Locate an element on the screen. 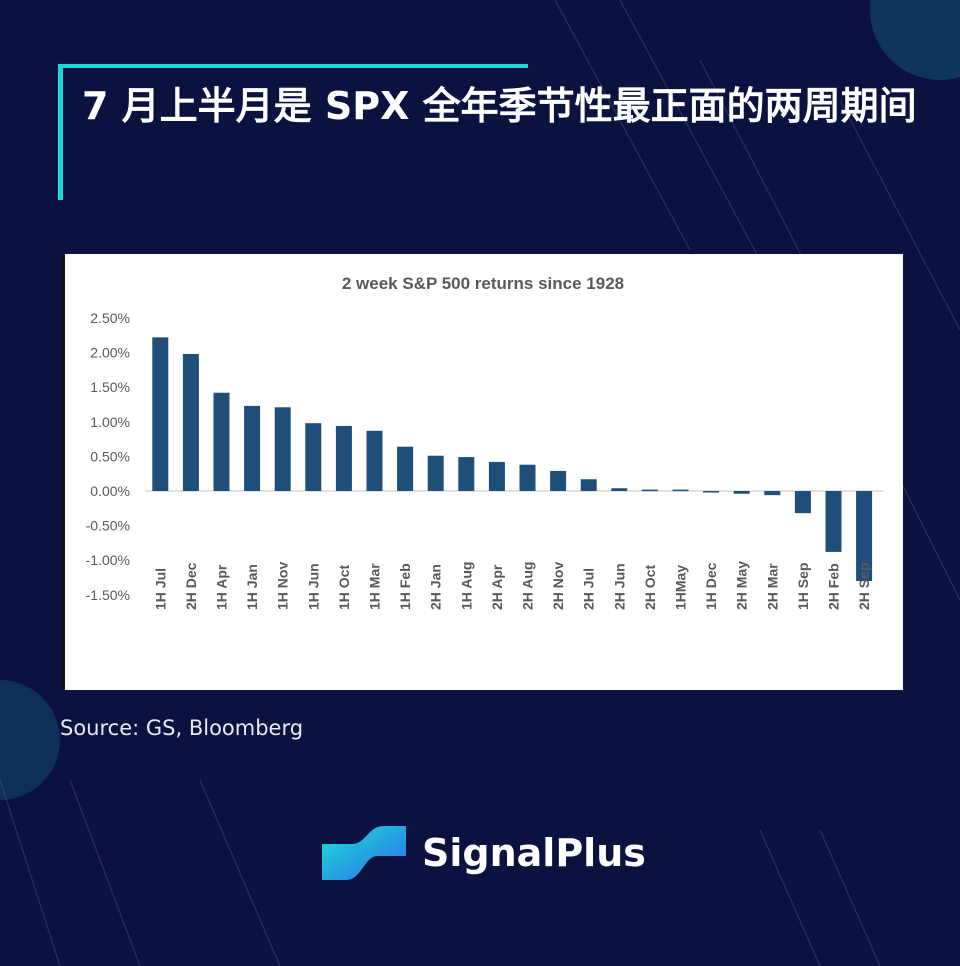 The image size is (960, 966). x-tick-label: 2H Jun is located at coordinates (619, 586).